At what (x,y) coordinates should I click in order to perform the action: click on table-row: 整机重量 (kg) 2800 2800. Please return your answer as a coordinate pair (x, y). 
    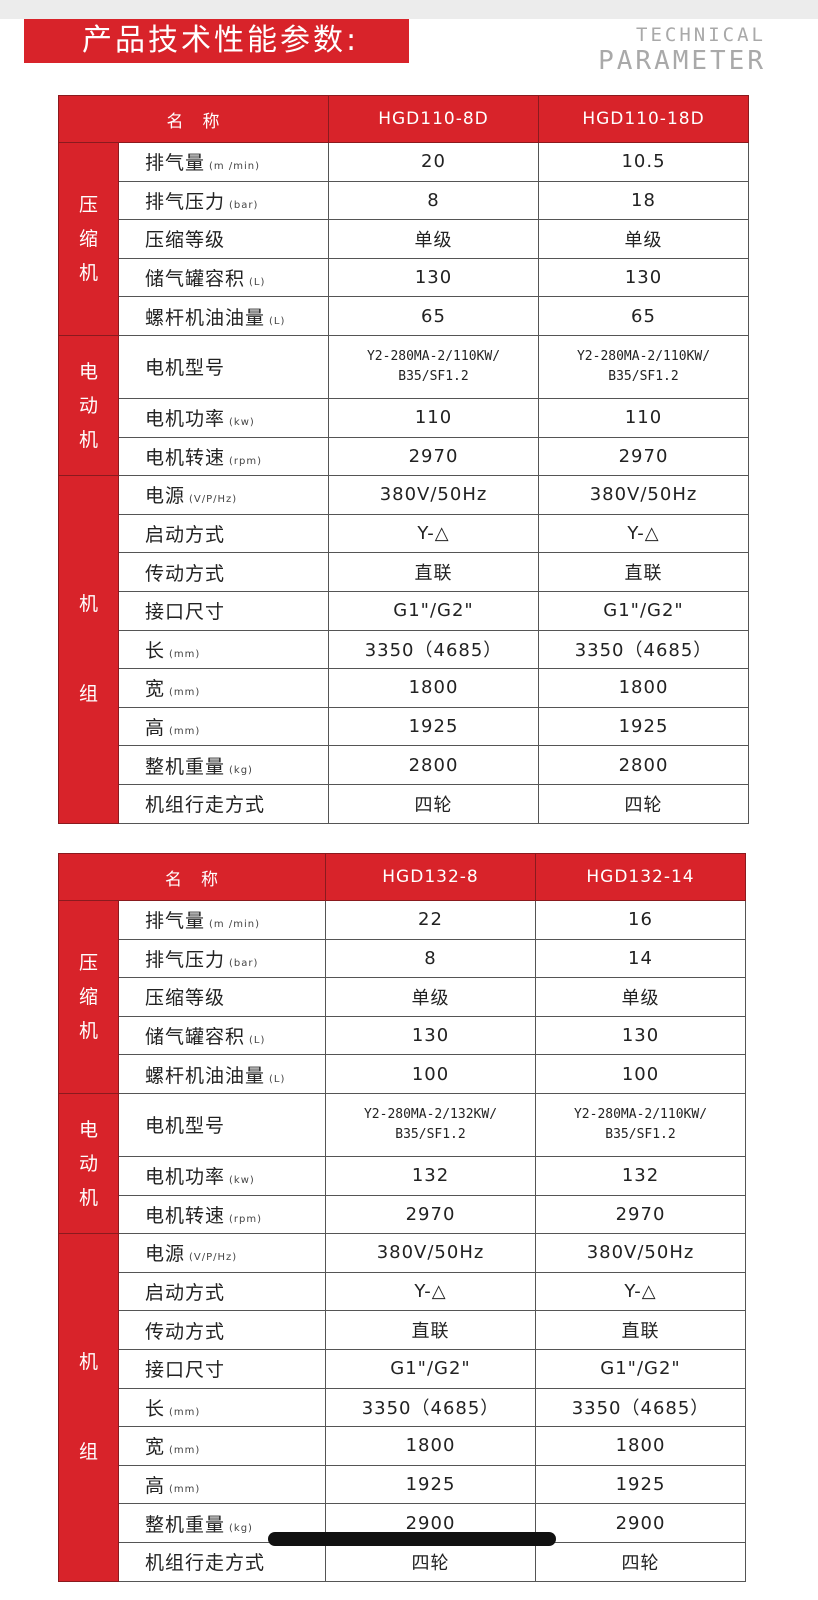
    Looking at the image, I should click on (404, 765).